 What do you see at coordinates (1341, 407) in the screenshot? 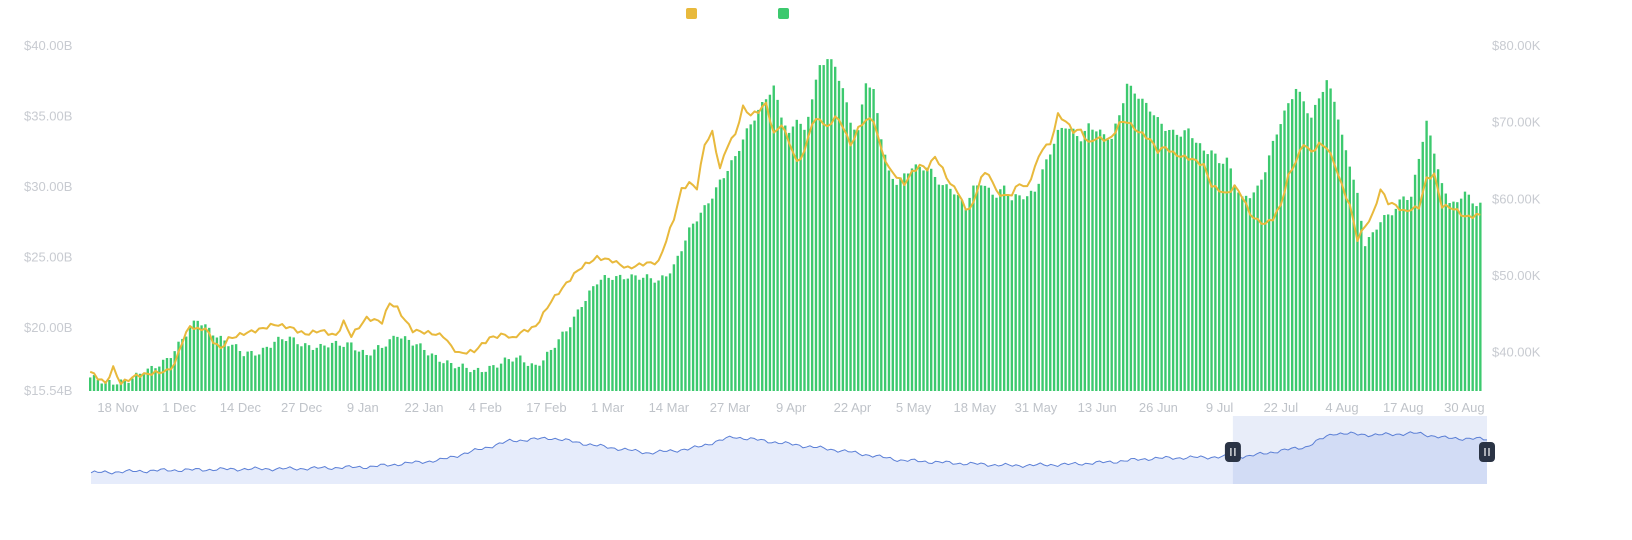
I see `x-tick-label: 4 Aug` at bounding box center [1341, 407].